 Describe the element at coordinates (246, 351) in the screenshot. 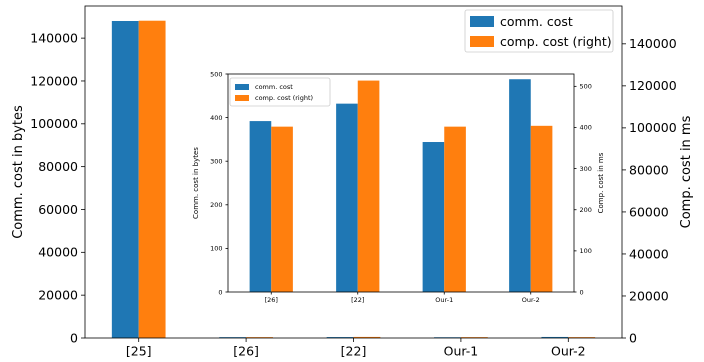

I see `chart0-xtick-label-1: [26]` at that location.